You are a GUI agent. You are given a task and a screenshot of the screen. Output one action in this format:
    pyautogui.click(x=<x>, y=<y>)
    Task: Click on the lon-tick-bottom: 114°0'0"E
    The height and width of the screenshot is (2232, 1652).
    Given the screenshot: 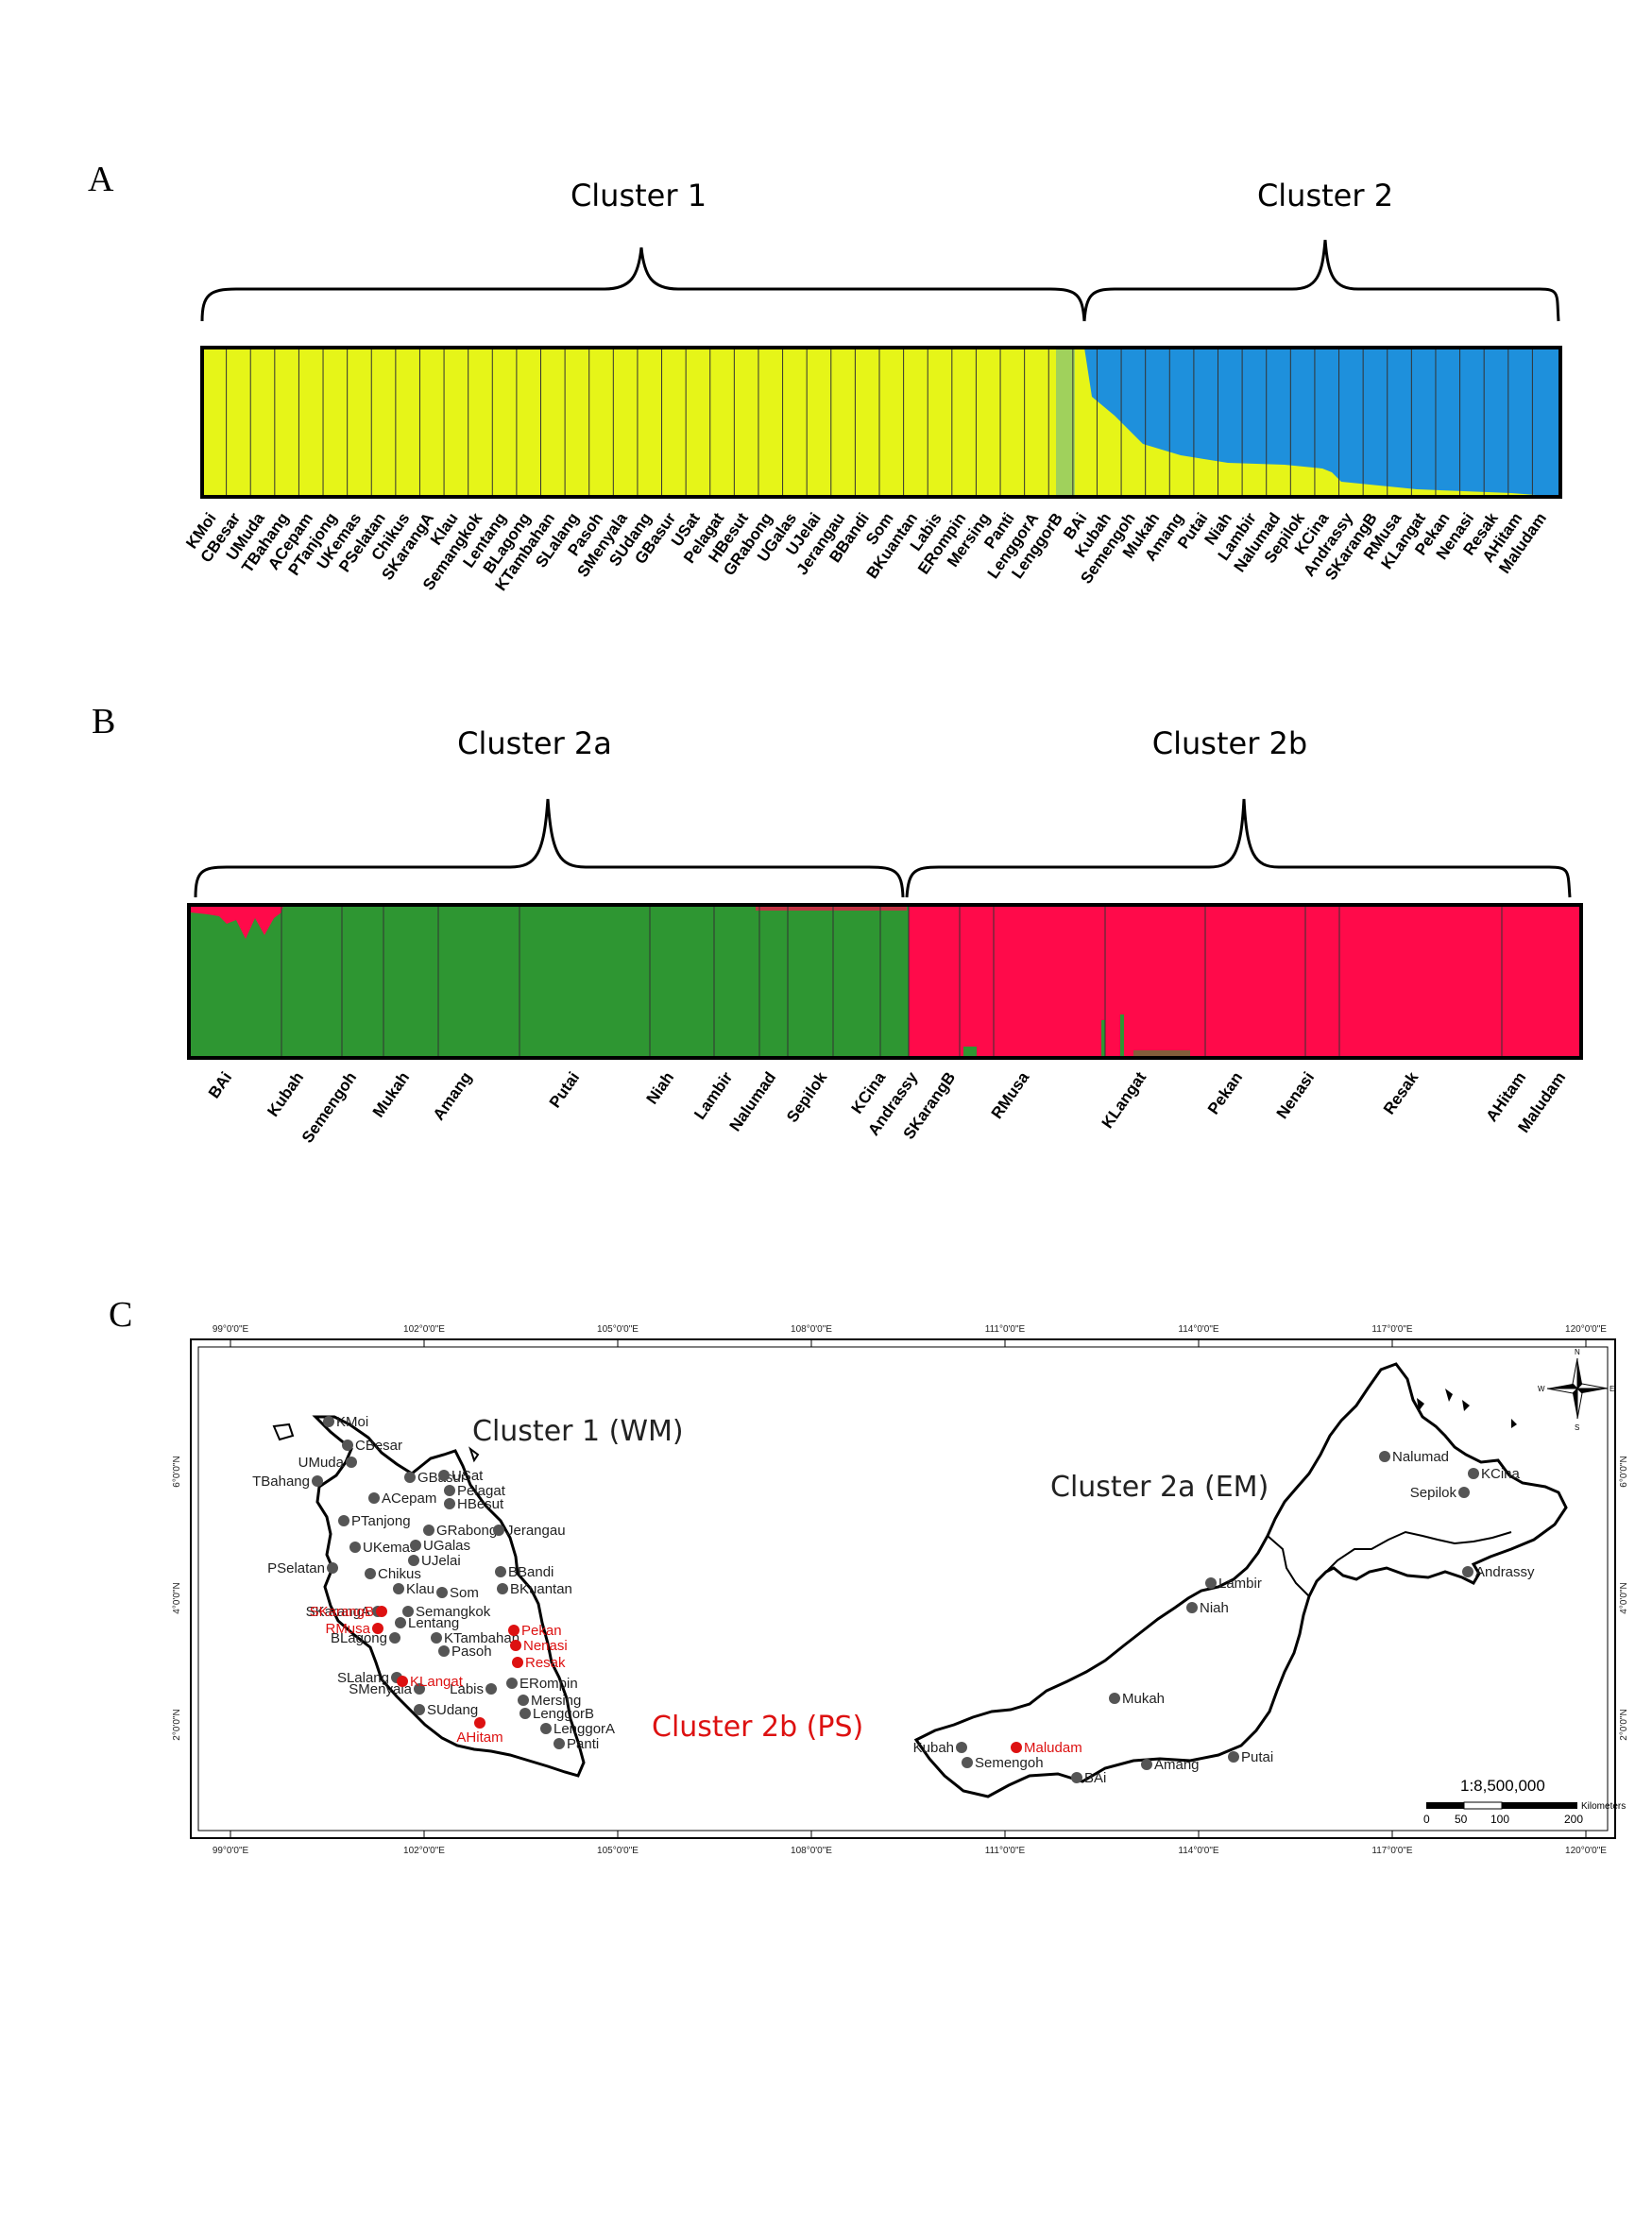 What is the action you would take?
    pyautogui.click(x=1198, y=1851)
    